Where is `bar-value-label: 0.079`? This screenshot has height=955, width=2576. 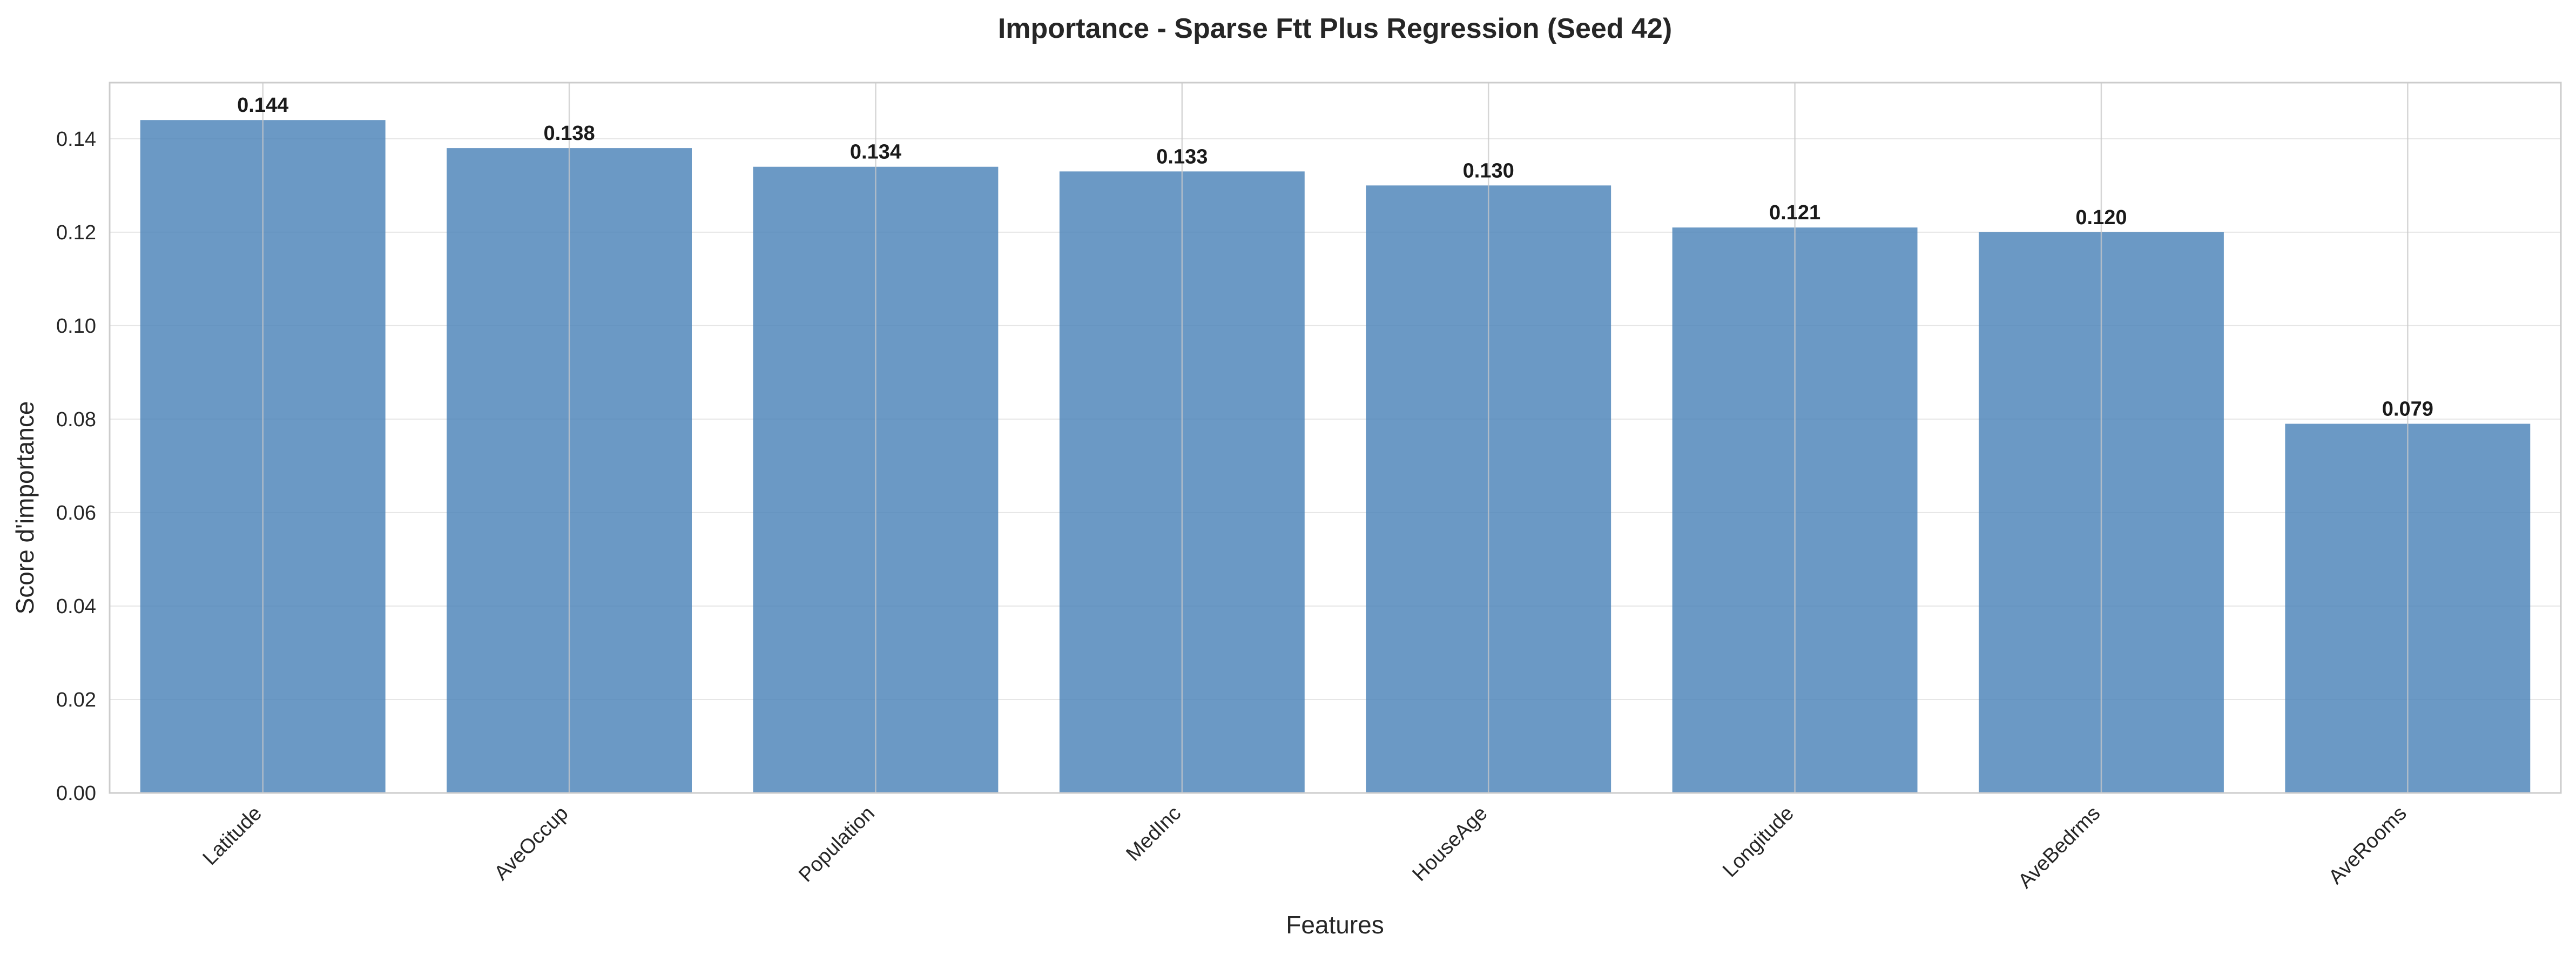
bar-value-label: 0.079 is located at coordinates (2407, 409).